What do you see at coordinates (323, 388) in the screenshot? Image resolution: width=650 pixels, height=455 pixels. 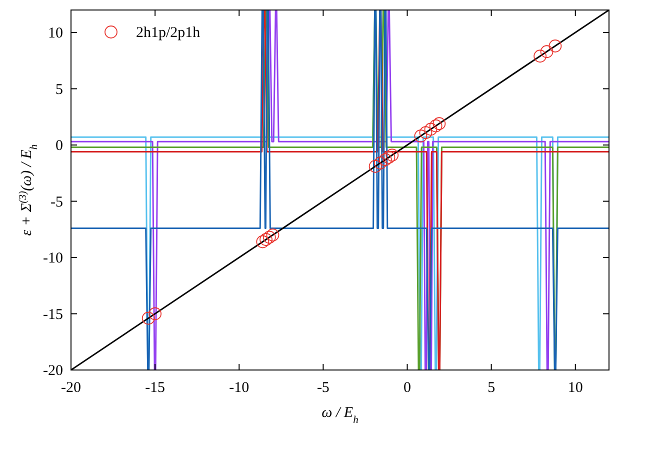 I see `x-tick-label: -5` at bounding box center [323, 388].